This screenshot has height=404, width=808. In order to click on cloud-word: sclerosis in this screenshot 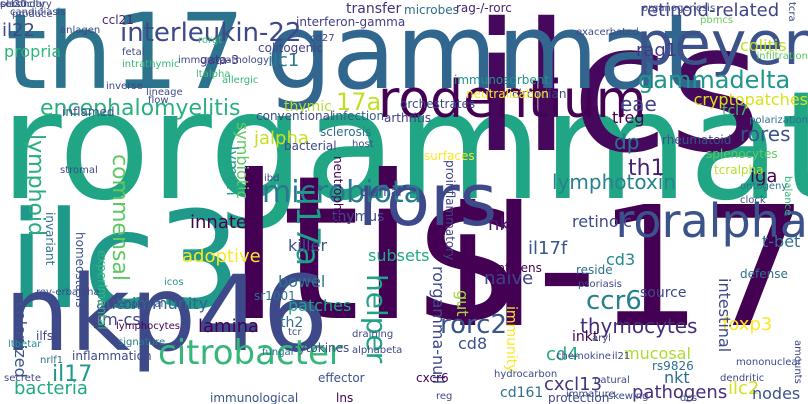, I will do `click(346, 132)`.